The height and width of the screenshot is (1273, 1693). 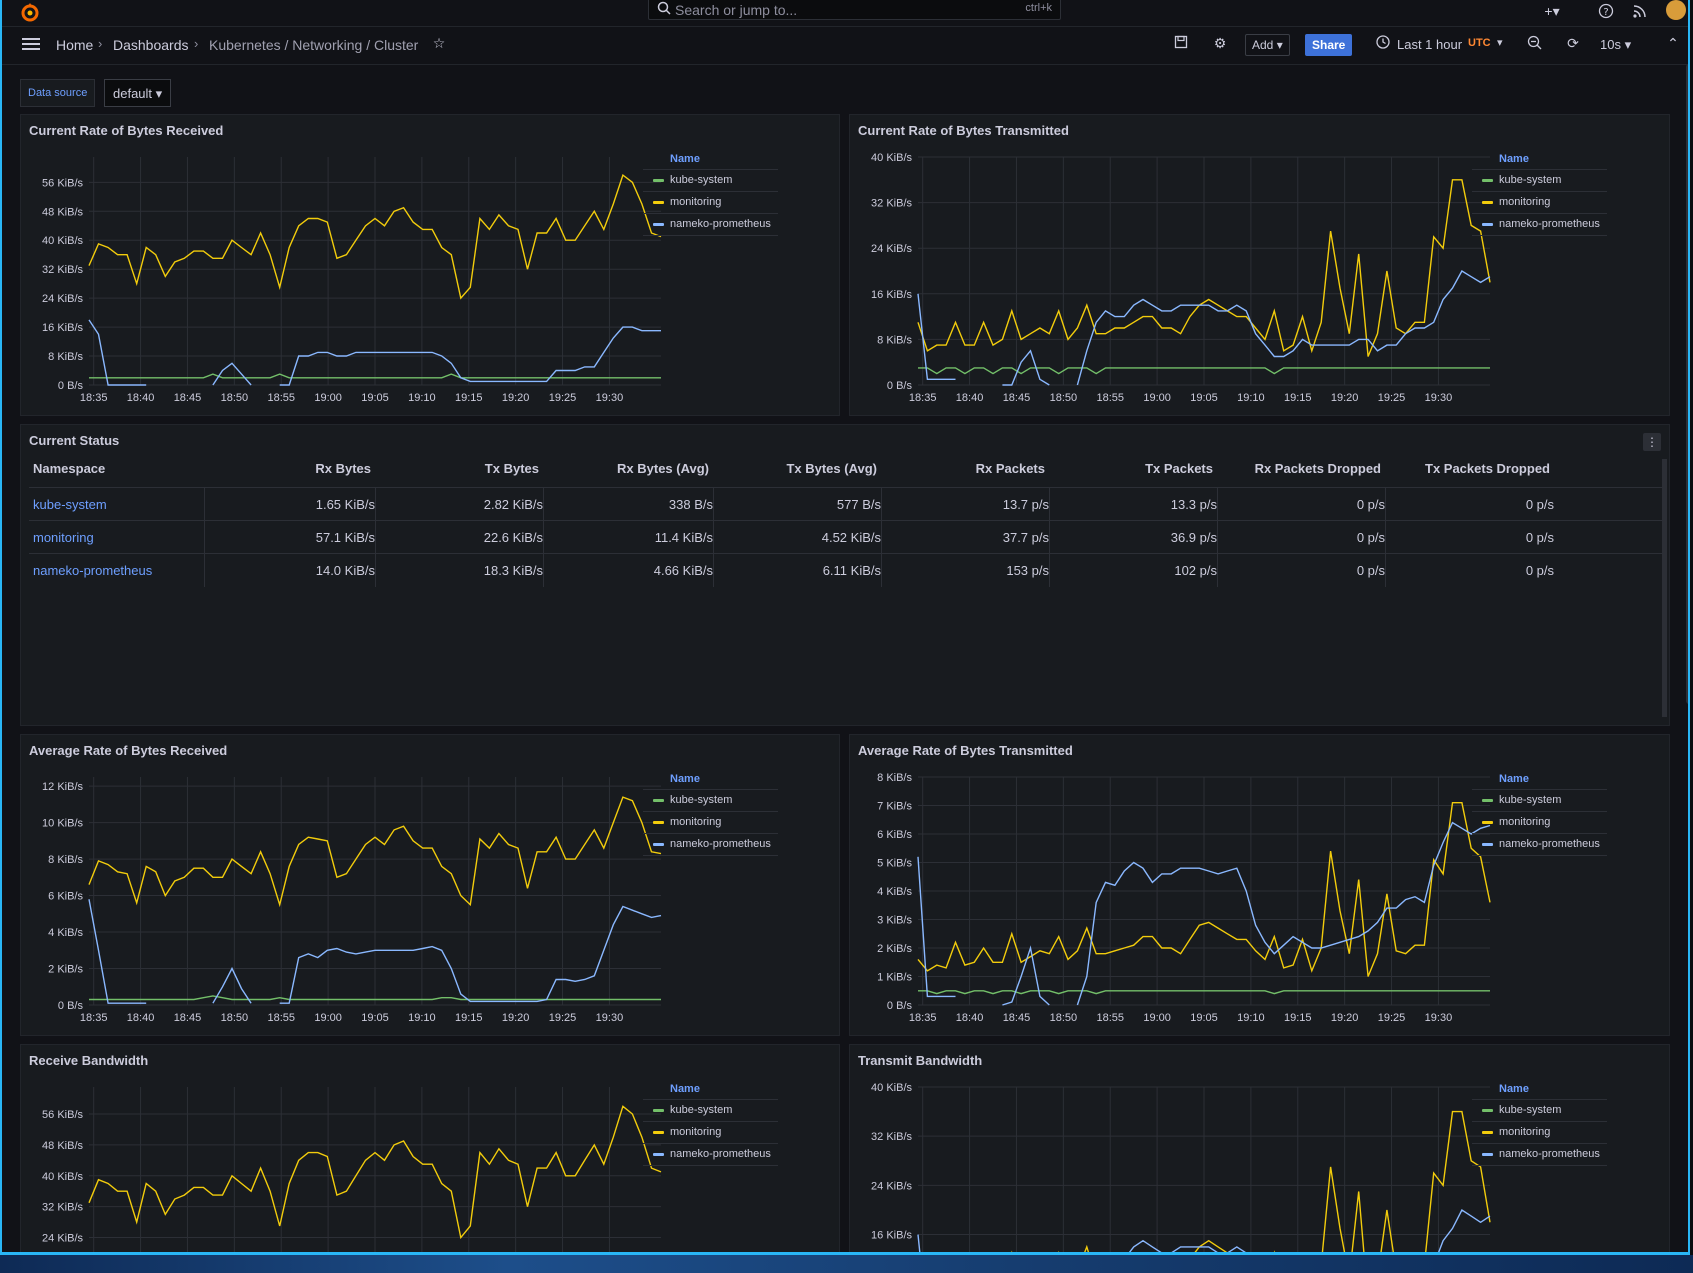 I want to click on menu-icon, so click(x=31, y=44).